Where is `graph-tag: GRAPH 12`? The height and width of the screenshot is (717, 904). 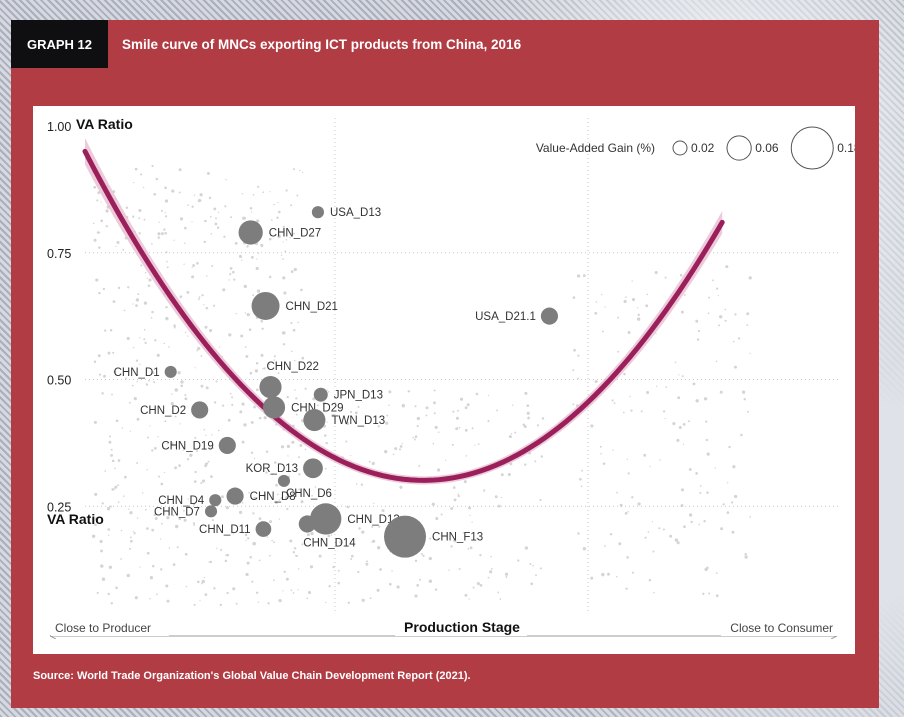
graph-tag: GRAPH 12 is located at coordinates (59, 44).